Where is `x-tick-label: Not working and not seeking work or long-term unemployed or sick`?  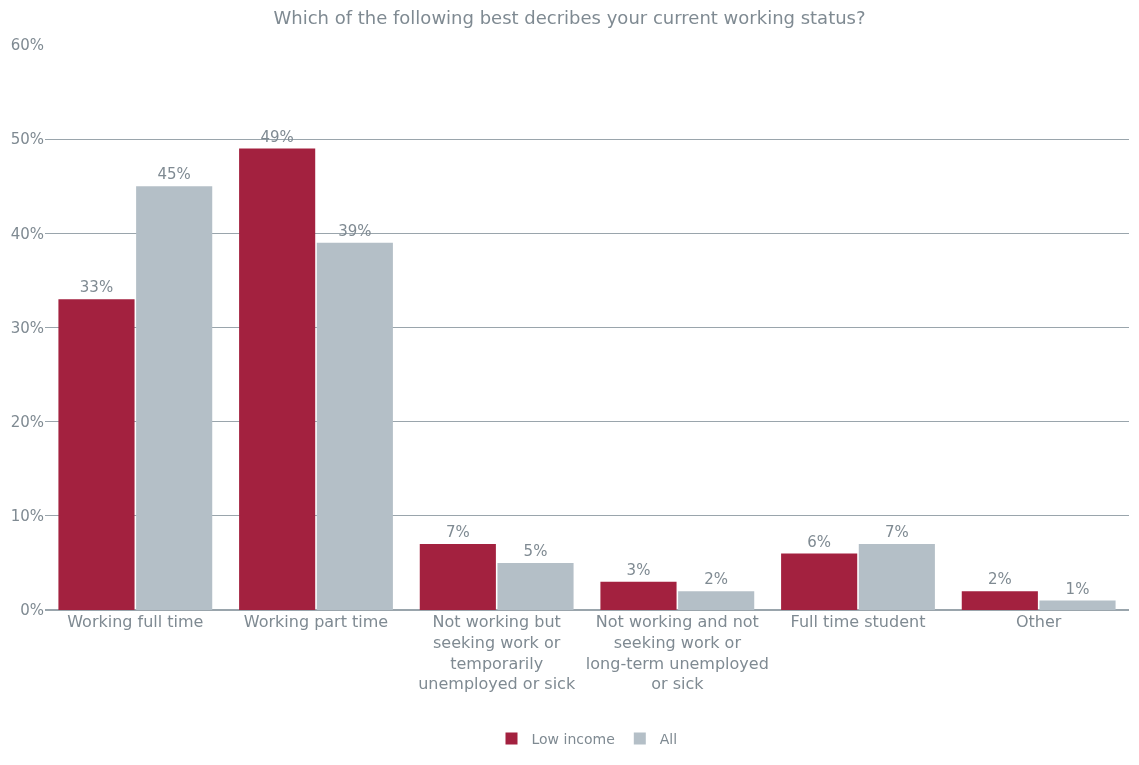 x-tick-label: Not working and not seeking work or long-term unemployed or sick is located at coordinates (677, 653).